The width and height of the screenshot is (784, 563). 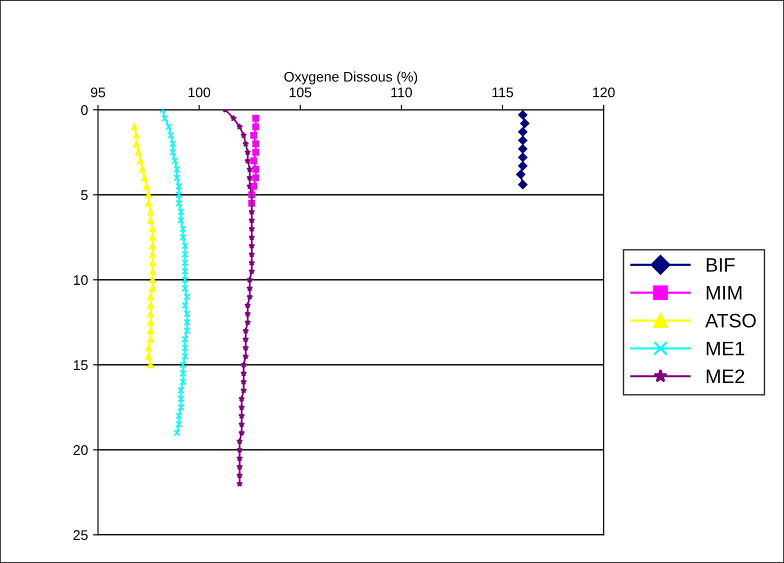 I want to click on legend-label: BIF, so click(x=720, y=265).